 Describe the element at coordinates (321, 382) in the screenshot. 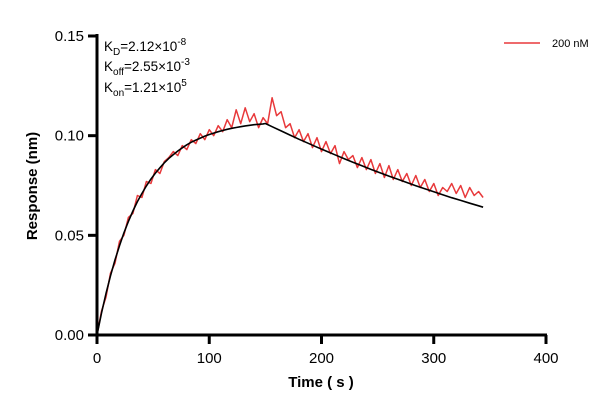

I see `x-axis-label: Time ( s )` at that location.